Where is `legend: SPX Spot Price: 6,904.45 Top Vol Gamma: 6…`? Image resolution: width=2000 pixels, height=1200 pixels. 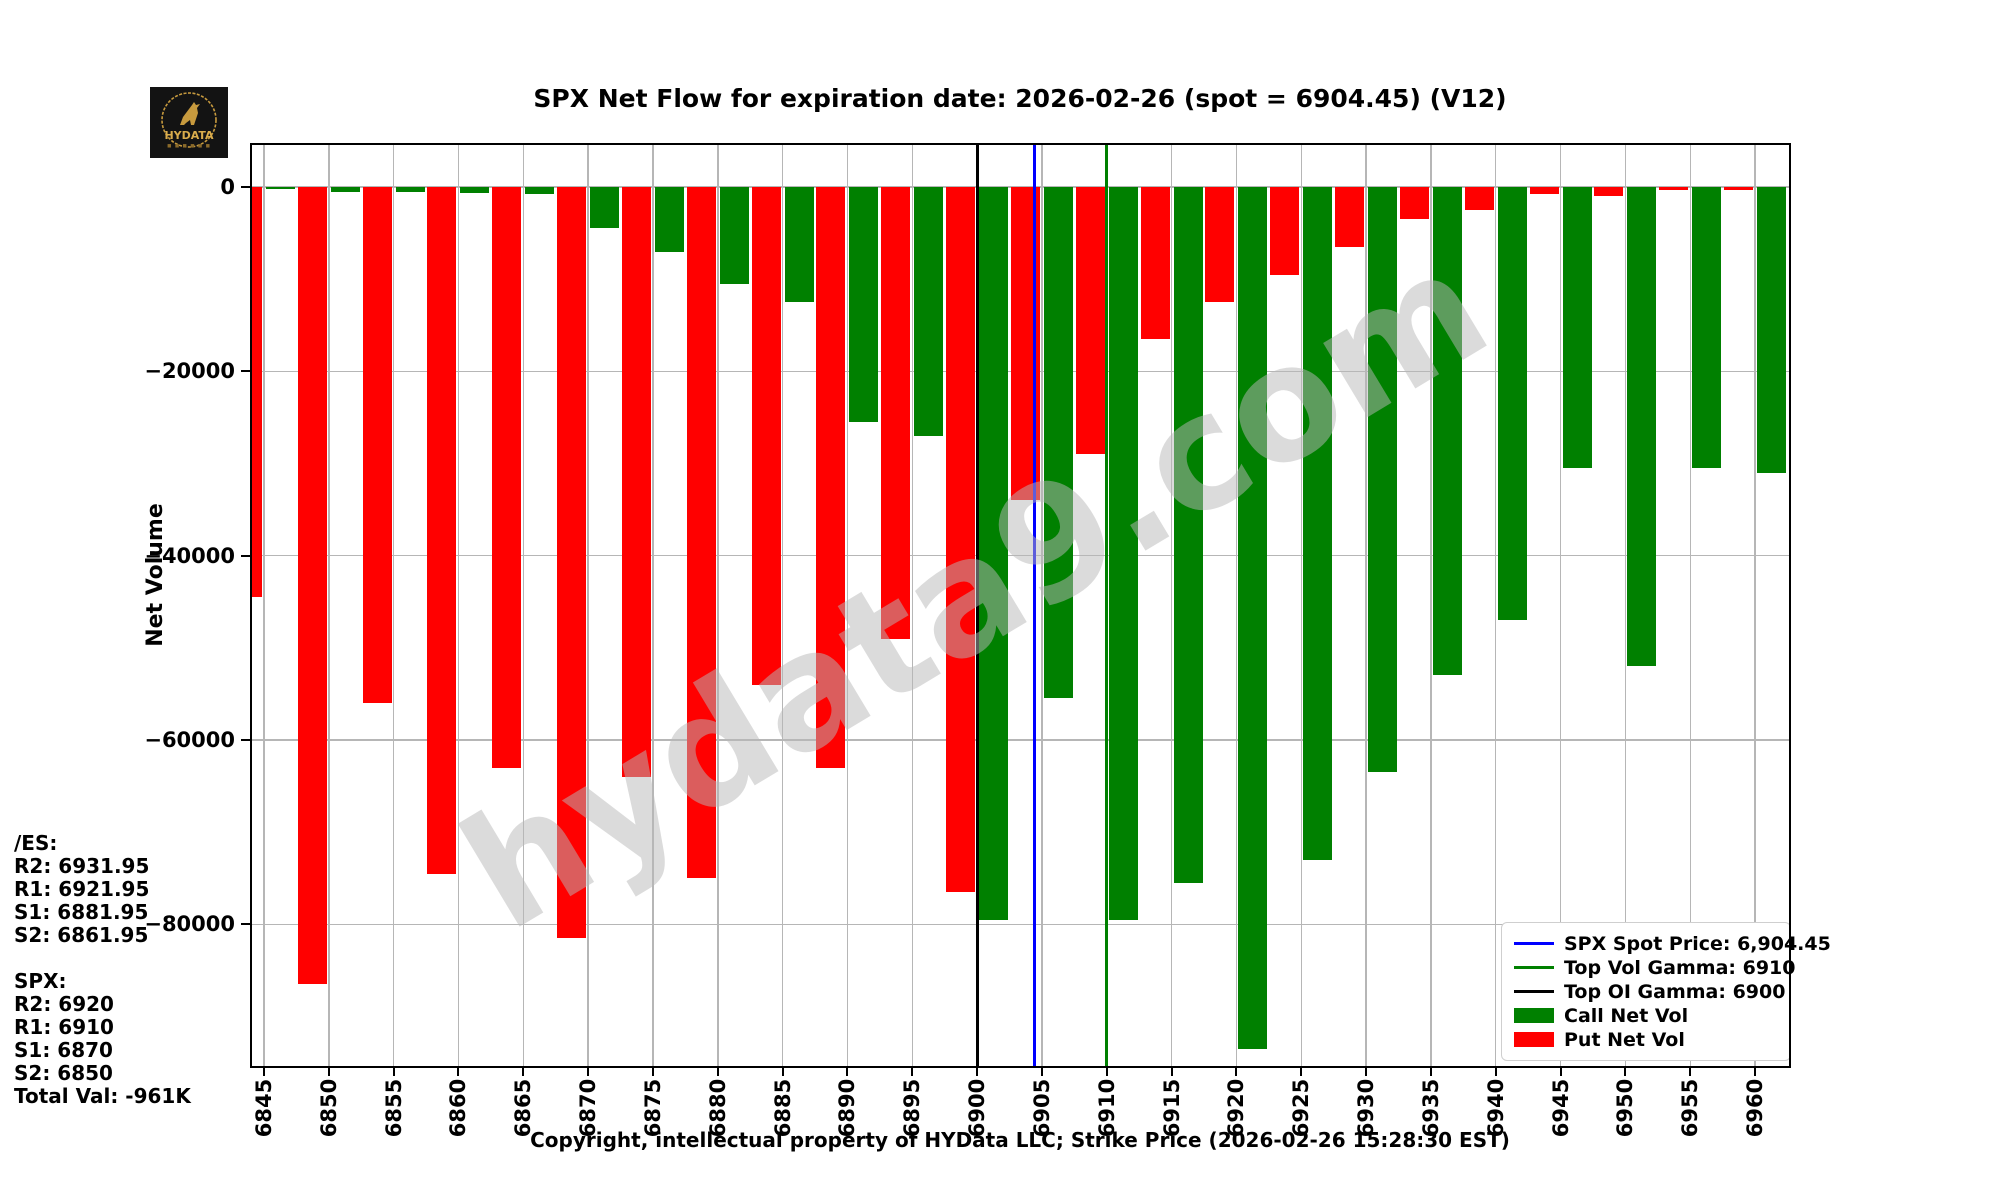 legend: SPX Spot Price: 6,904.45 Top Vol Gamma: 6… is located at coordinates (1666, 991).